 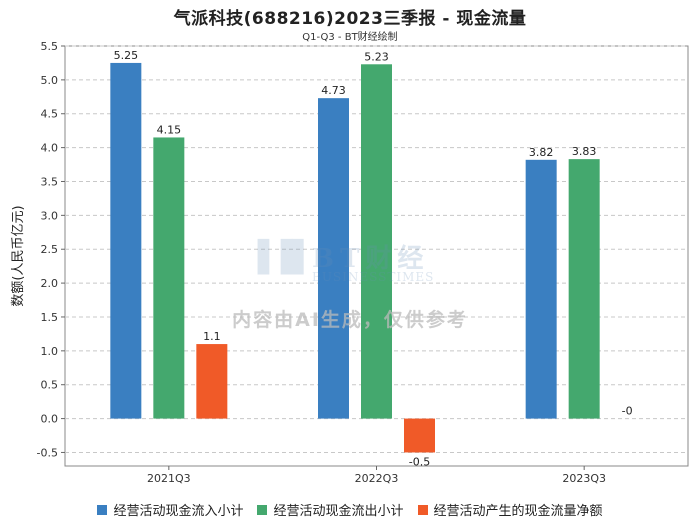 I want to click on chart-legend: 经营活动现金流入小计 经营活动现金流出小计 经营活动产生的现金流量净额, so click(x=350, y=509).